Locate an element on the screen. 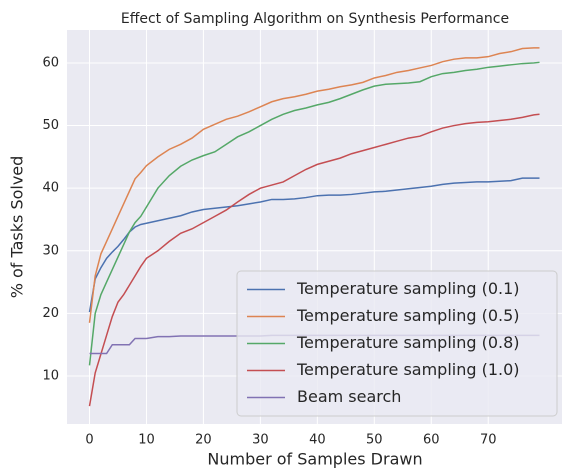 This screenshot has height=469, width=565. y-tick-label: 50 is located at coordinates (50, 125).